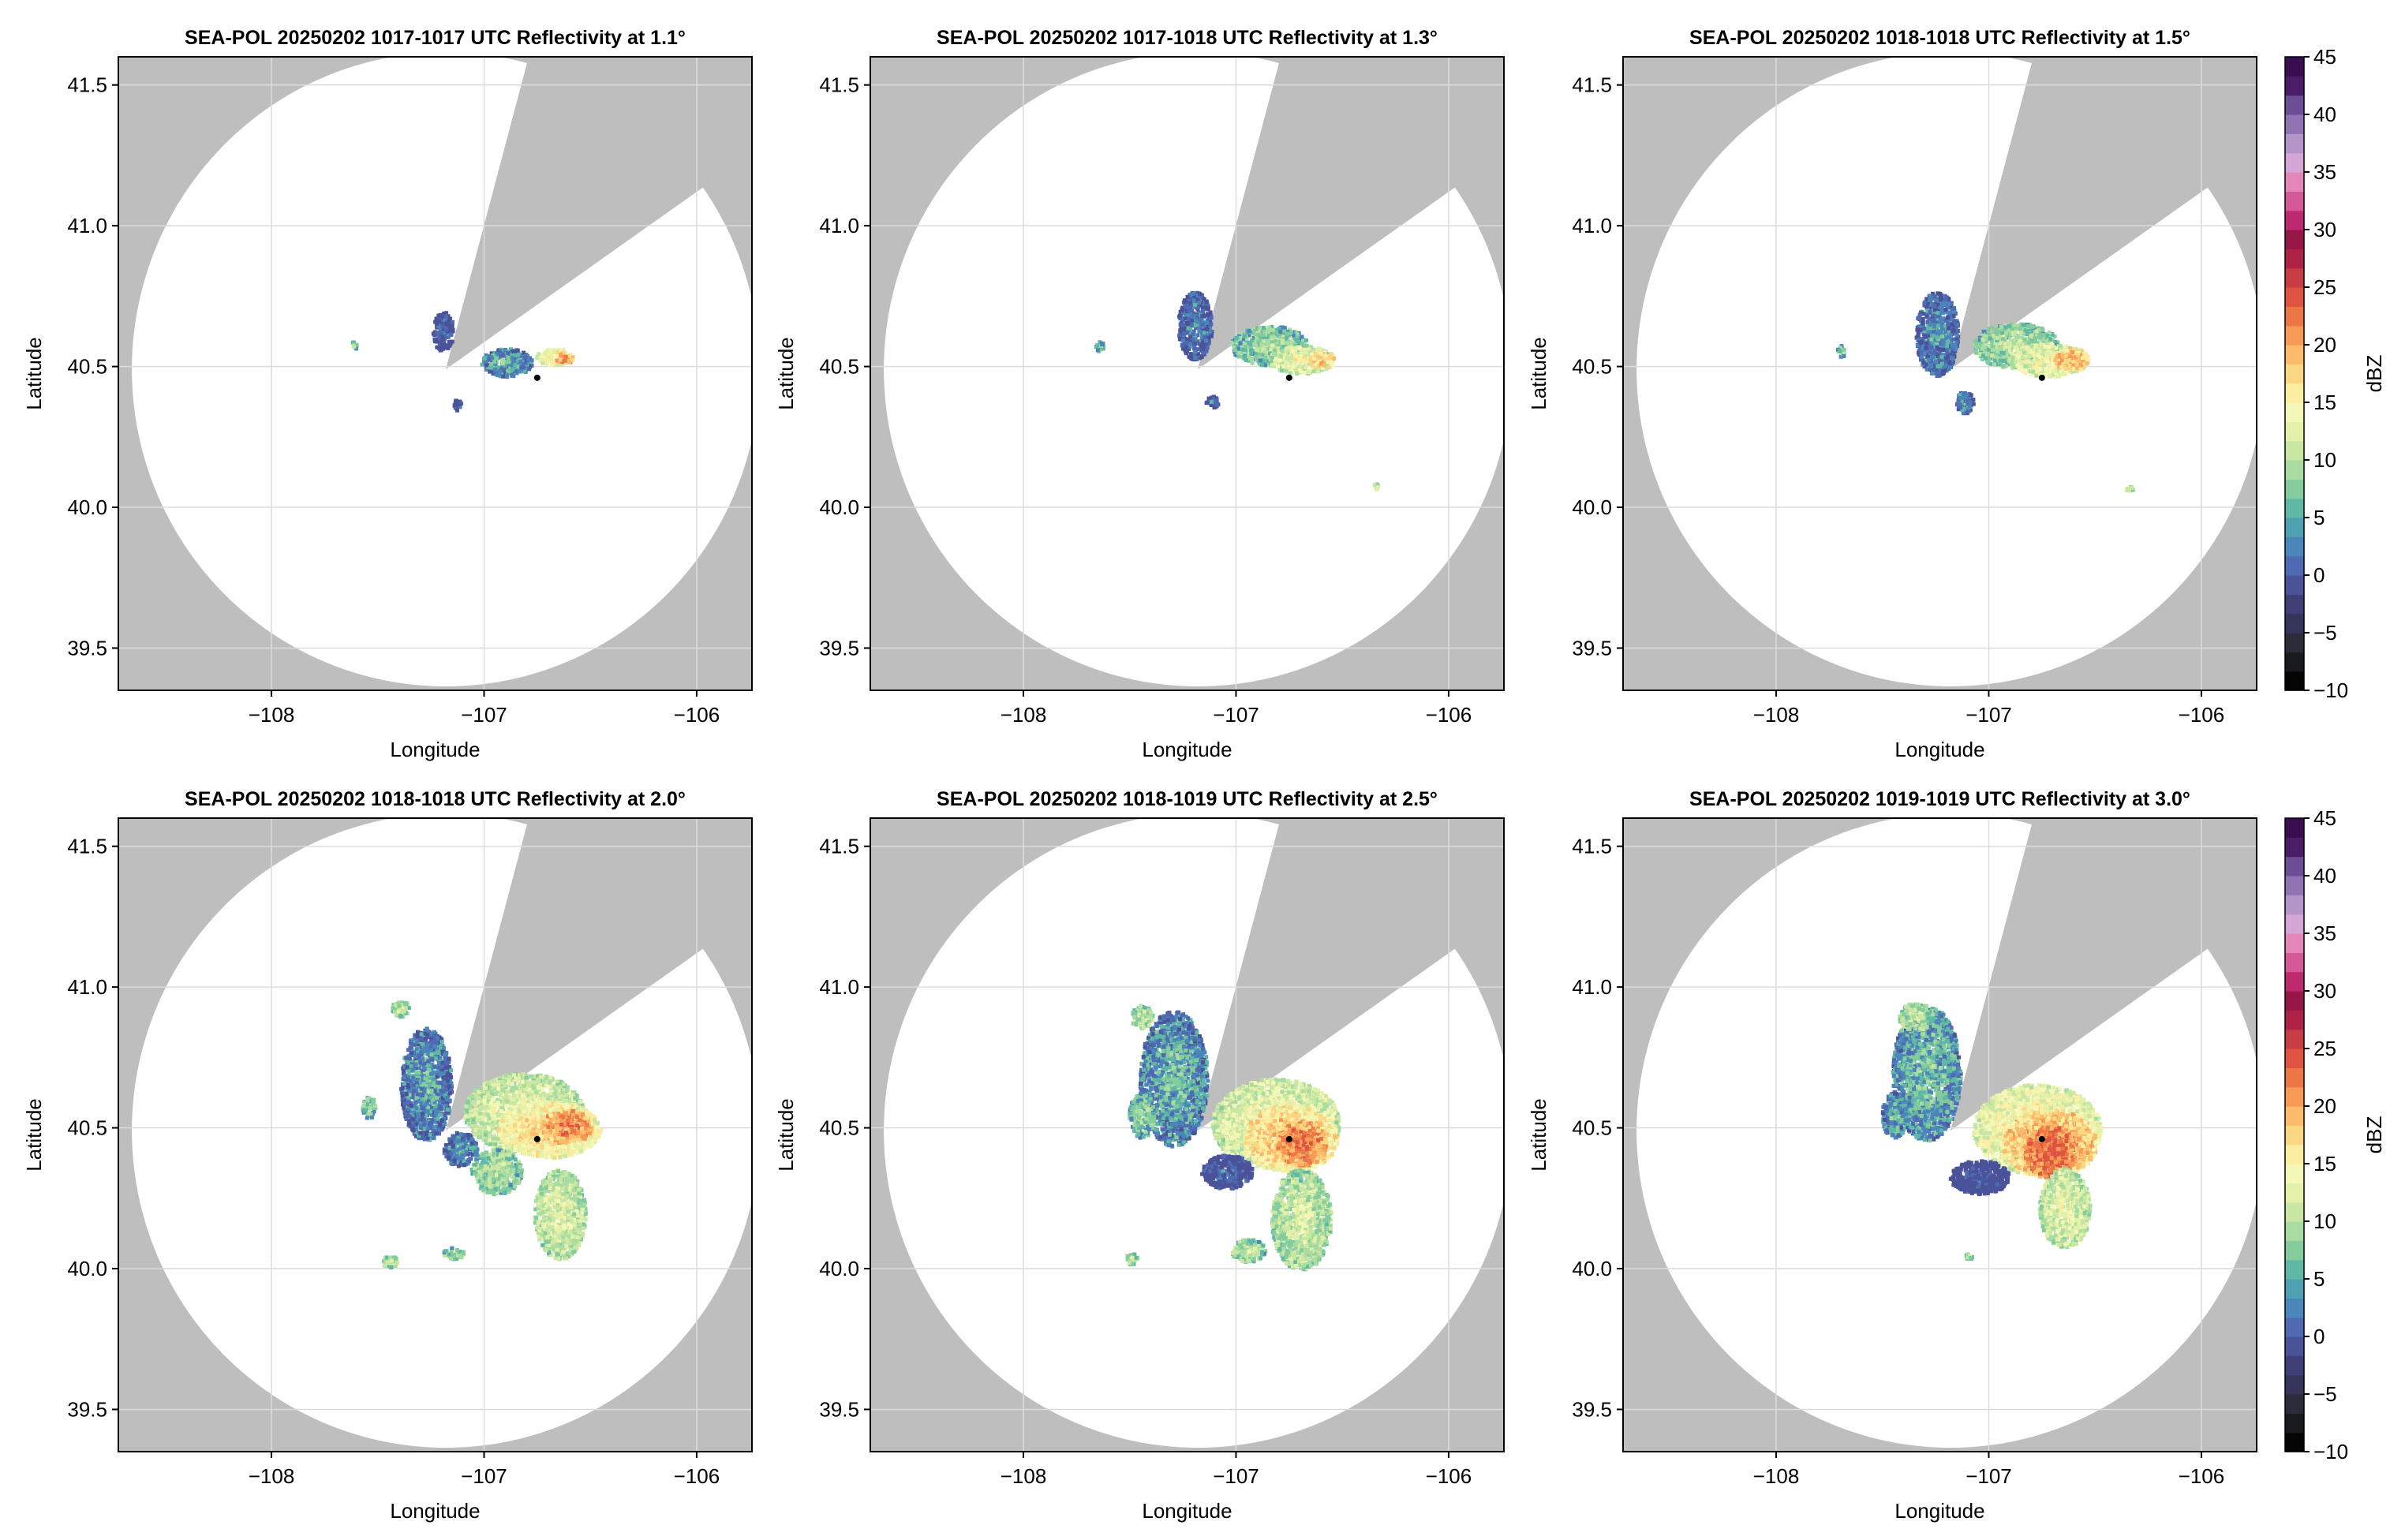 This screenshot has height=1540, width=2405. What do you see at coordinates (839, 507) in the screenshot?
I see `y-tick-label: 40.0` at bounding box center [839, 507].